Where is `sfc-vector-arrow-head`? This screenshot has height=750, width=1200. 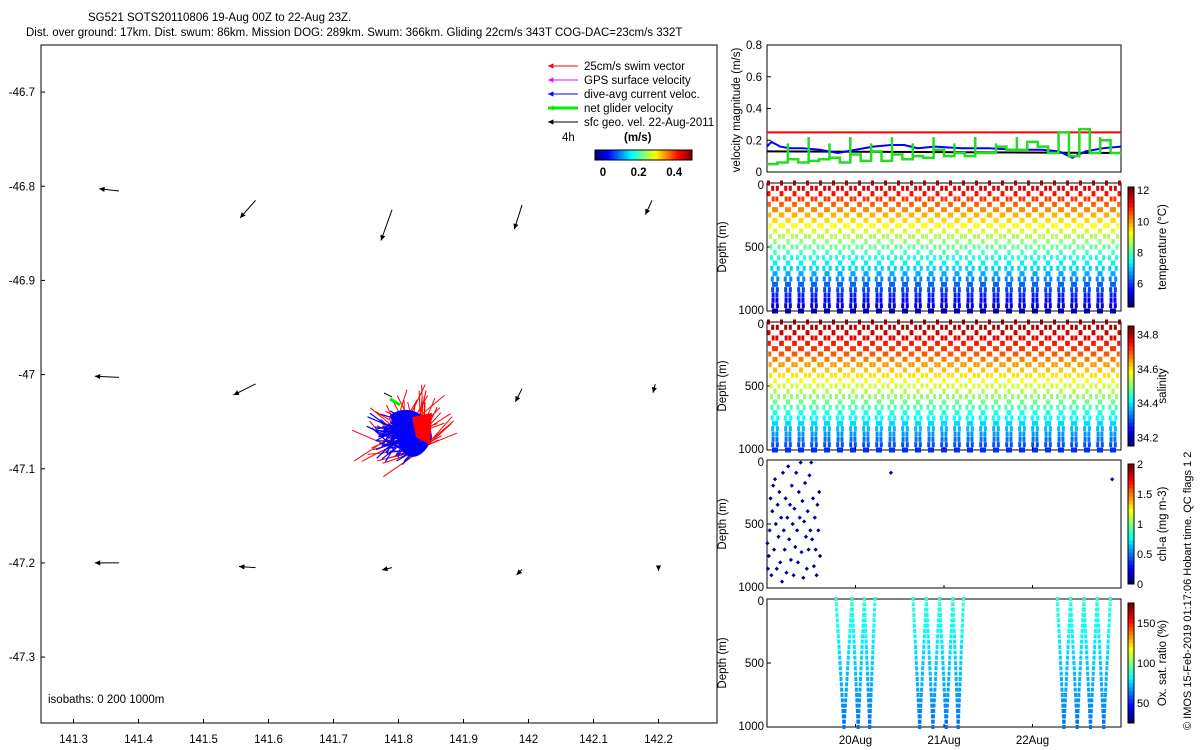
sfc-vector-arrow-head is located at coordinates (383, 237).